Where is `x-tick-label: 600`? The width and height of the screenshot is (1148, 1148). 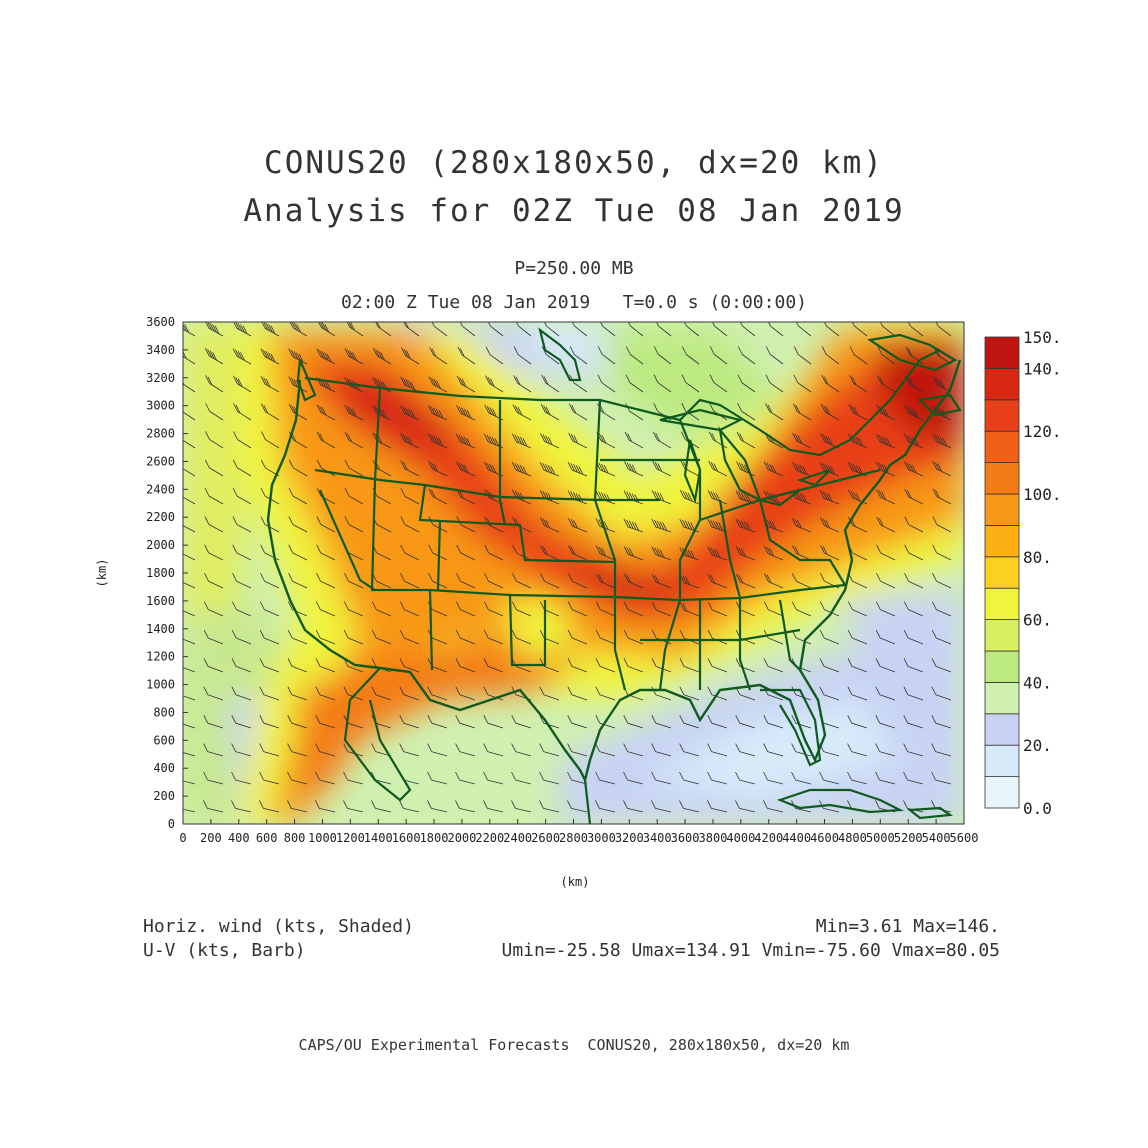
x-tick-label: 600 is located at coordinates (267, 838).